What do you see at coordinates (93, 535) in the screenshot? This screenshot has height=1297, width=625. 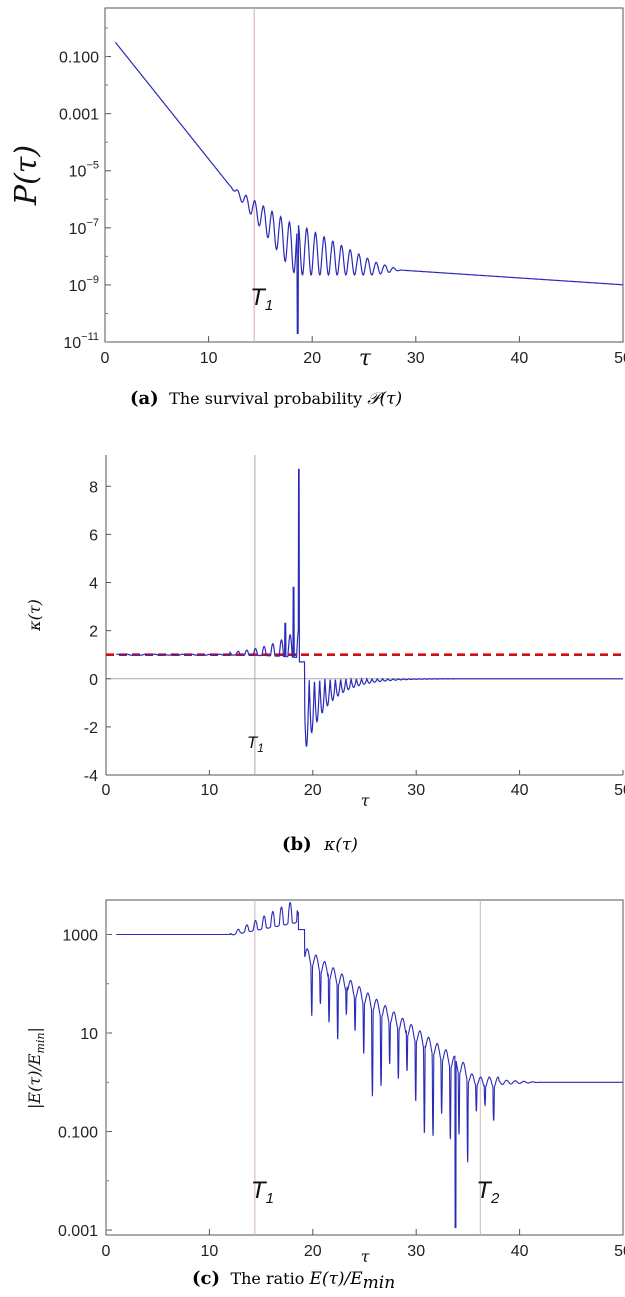 I see `y-tick-label: 6` at bounding box center [93, 535].